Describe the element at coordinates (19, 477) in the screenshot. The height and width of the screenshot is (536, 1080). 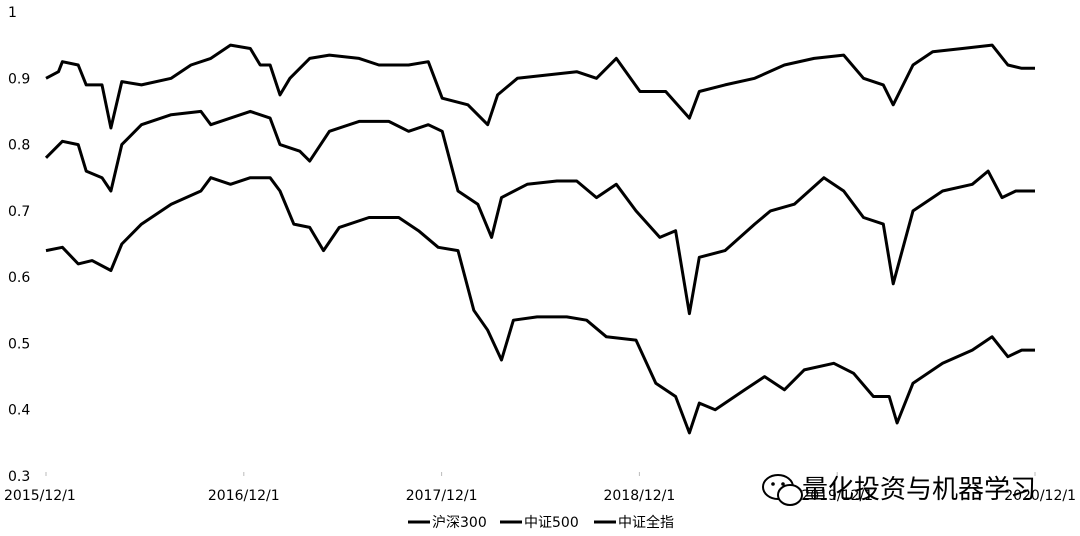
I see `y-tick-label: 0.3` at that location.